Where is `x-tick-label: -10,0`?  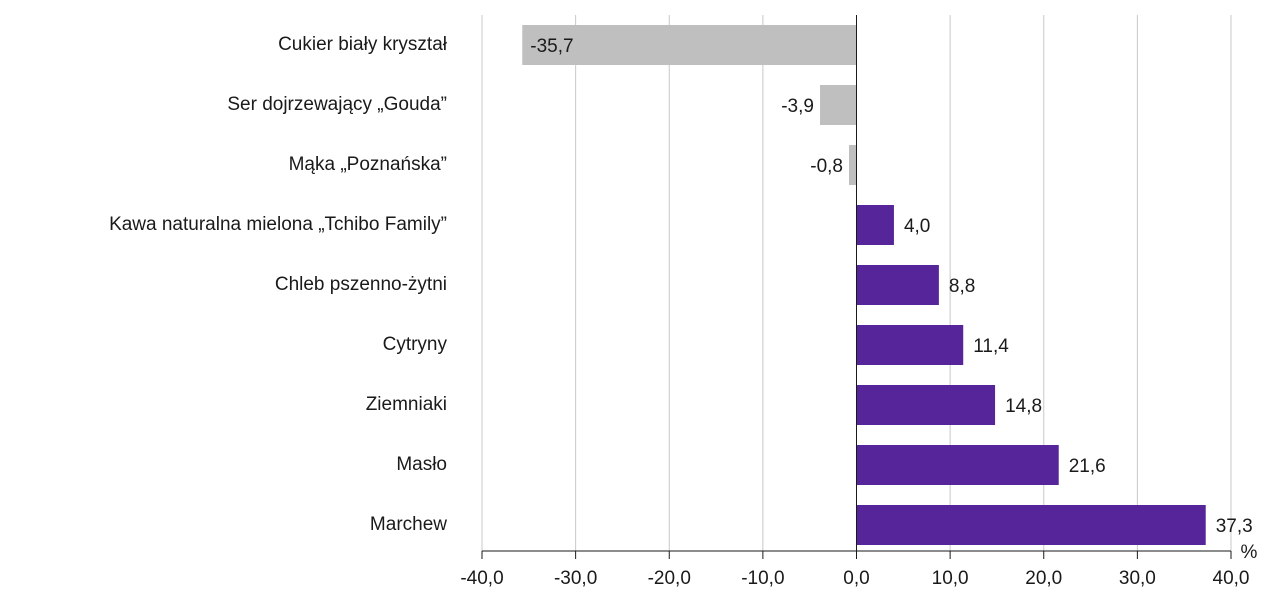 x-tick-label: -10,0 is located at coordinates (762, 578).